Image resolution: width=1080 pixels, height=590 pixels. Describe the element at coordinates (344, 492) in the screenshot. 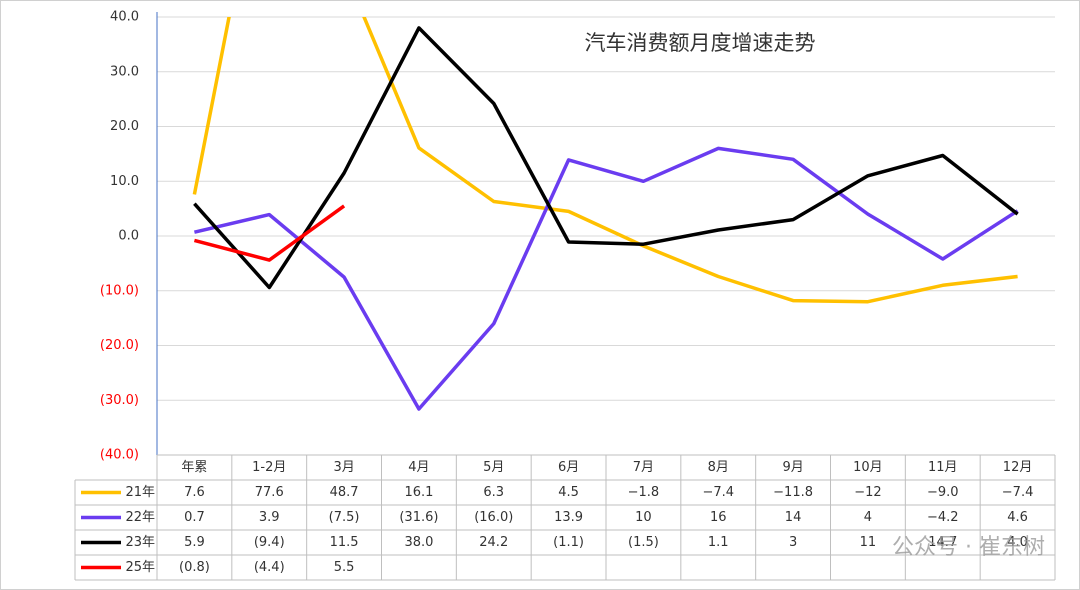

I see `table-cell: 48.7` at that location.